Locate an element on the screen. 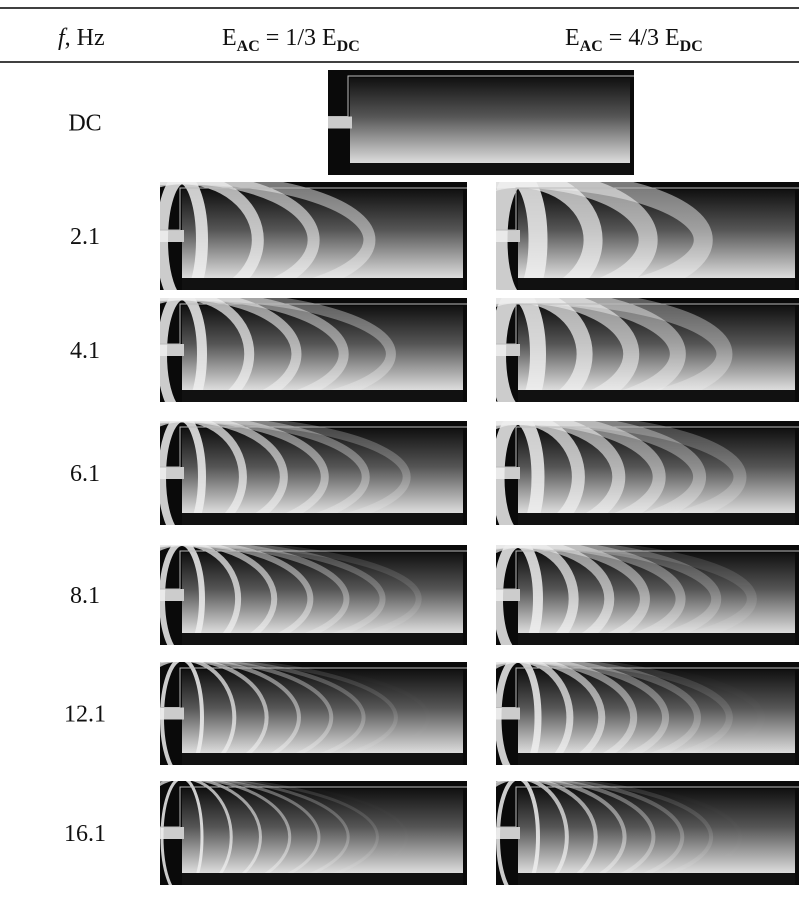  row-label: 16.1 is located at coordinates (85, 834).